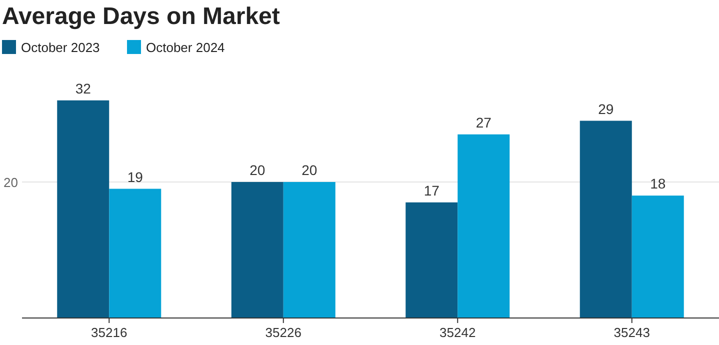 Image resolution: width=719 pixels, height=345 pixels. What do you see at coordinates (432, 190) in the screenshot?
I see `data-label: 17` at bounding box center [432, 190].